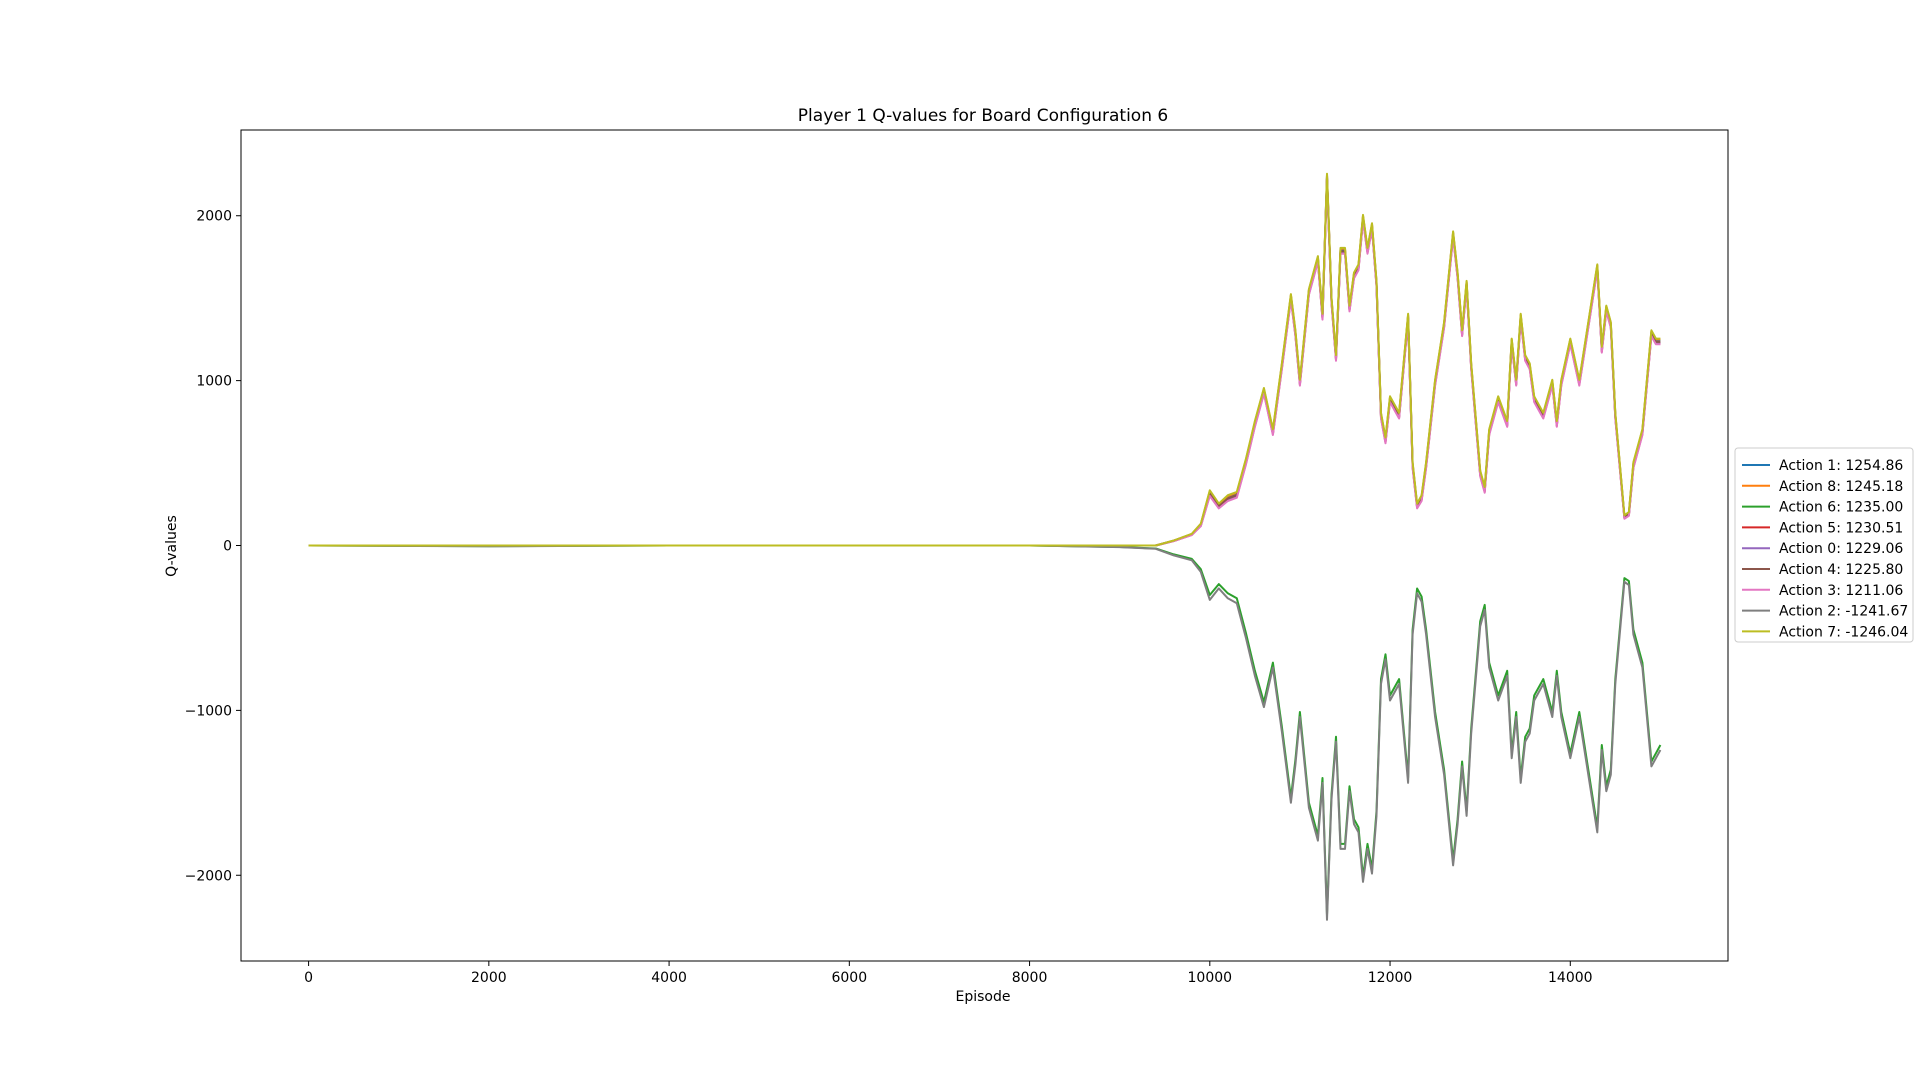 This screenshot has width=1920, height=1080. What do you see at coordinates (1570, 978) in the screenshot?
I see `x-tick-label: 14000` at bounding box center [1570, 978].